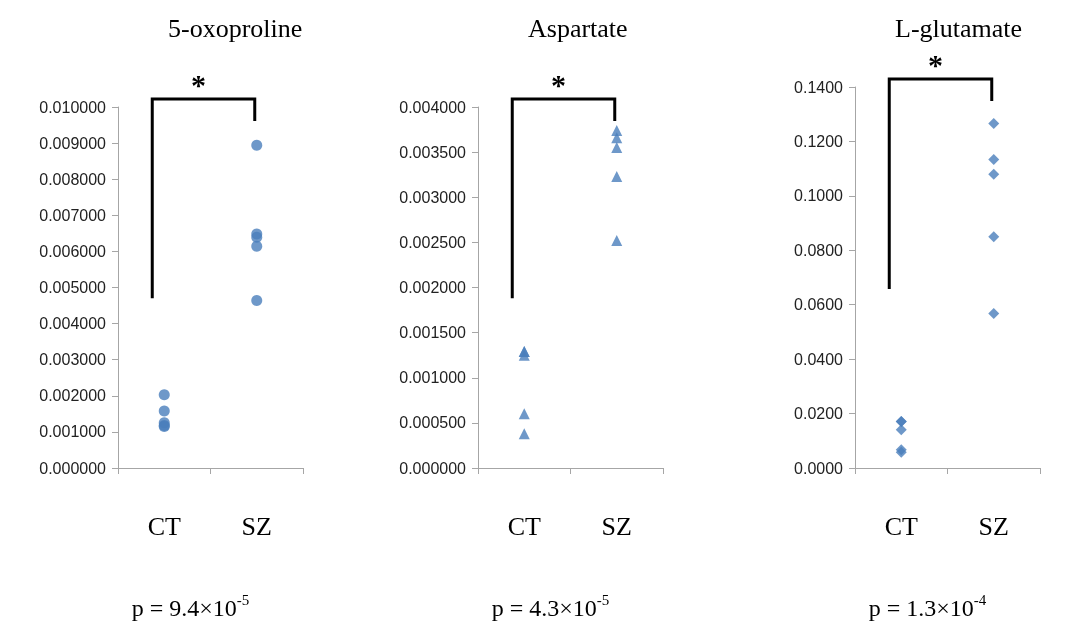  What do you see at coordinates (819, 468) in the screenshot?
I see `y-tick-label: 0.0000` at bounding box center [819, 468].